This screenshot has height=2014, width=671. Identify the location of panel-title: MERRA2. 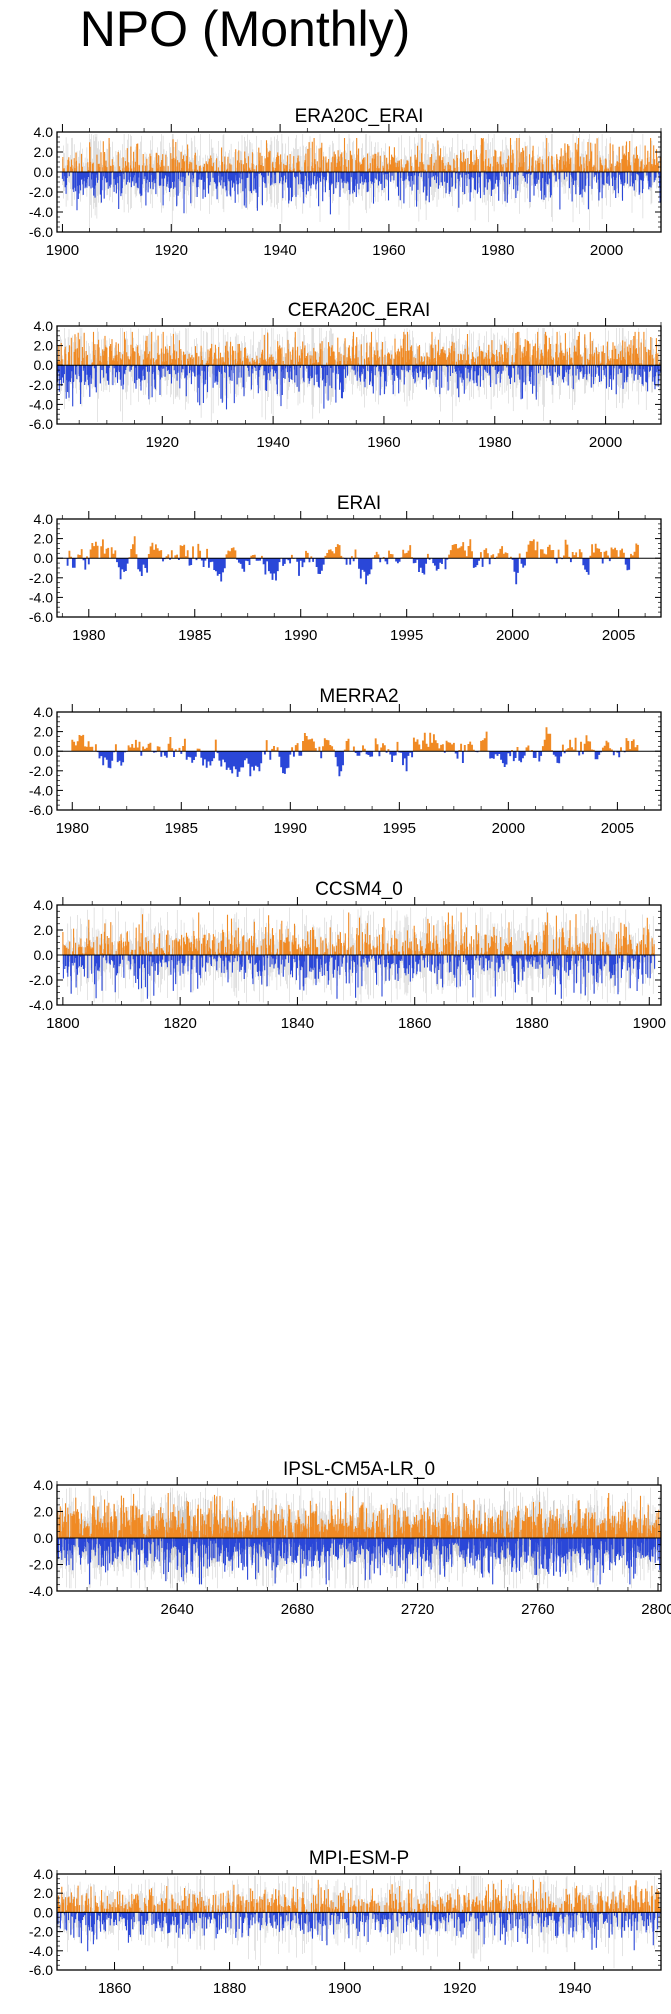
(358, 696).